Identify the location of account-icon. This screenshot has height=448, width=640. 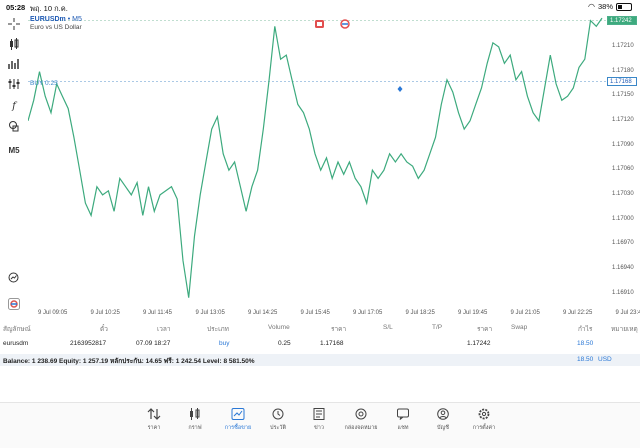
(443, 414).